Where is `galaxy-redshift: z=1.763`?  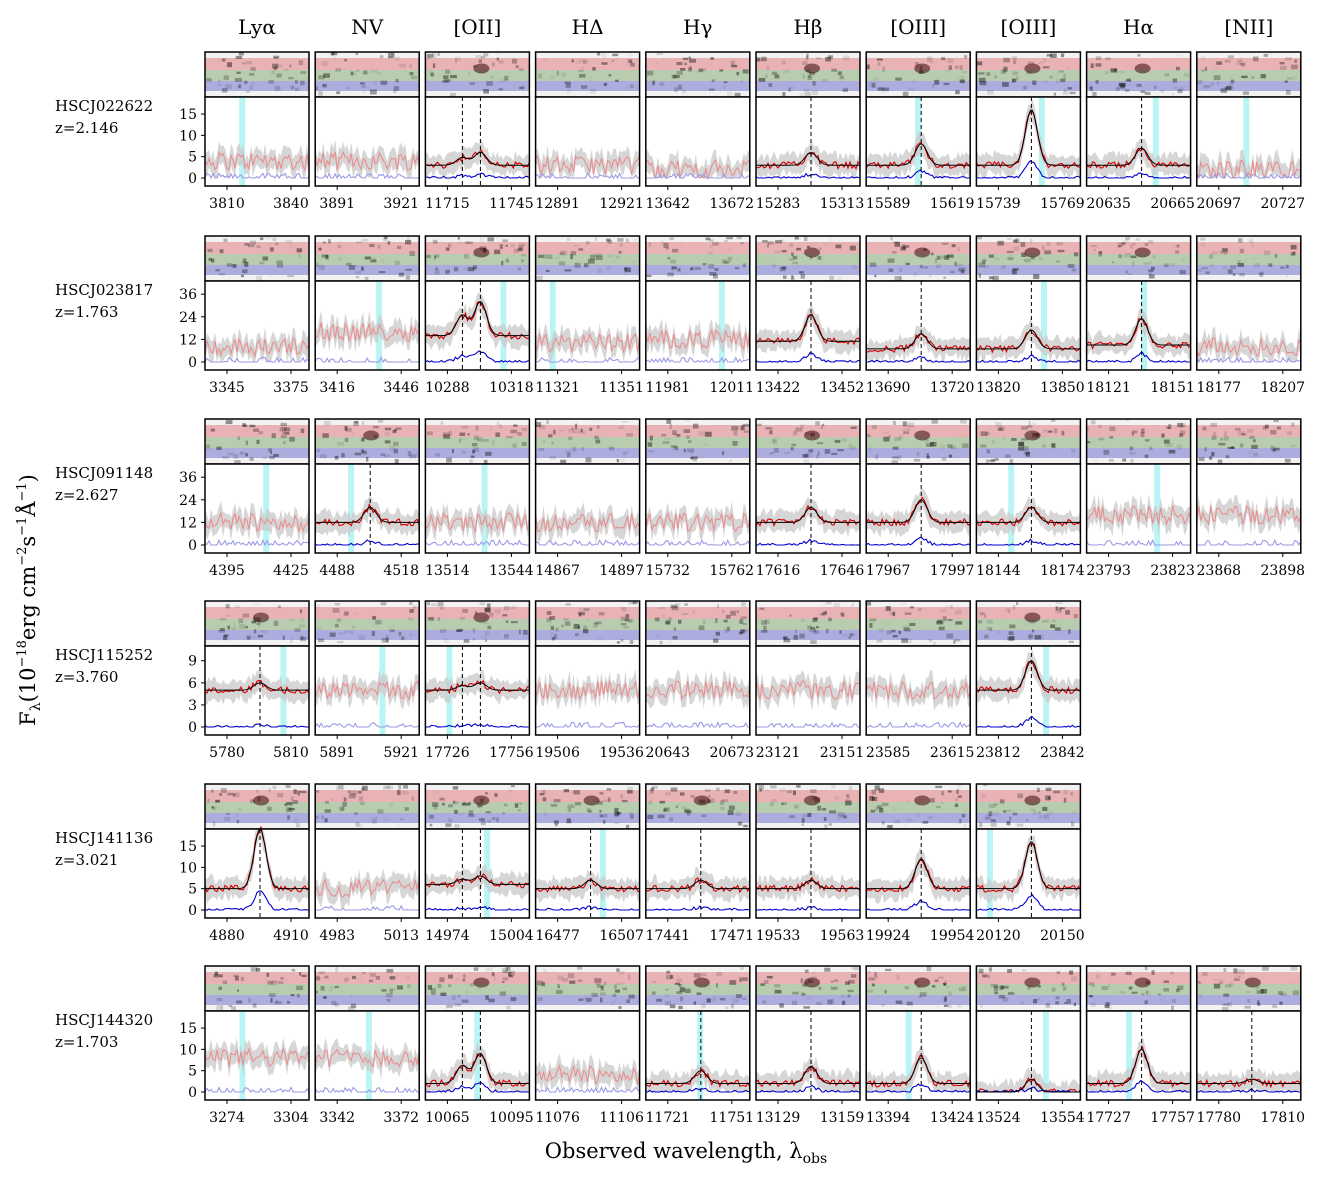
galaxy-redshift: z=1.763 is located at coordinates (86, 312).